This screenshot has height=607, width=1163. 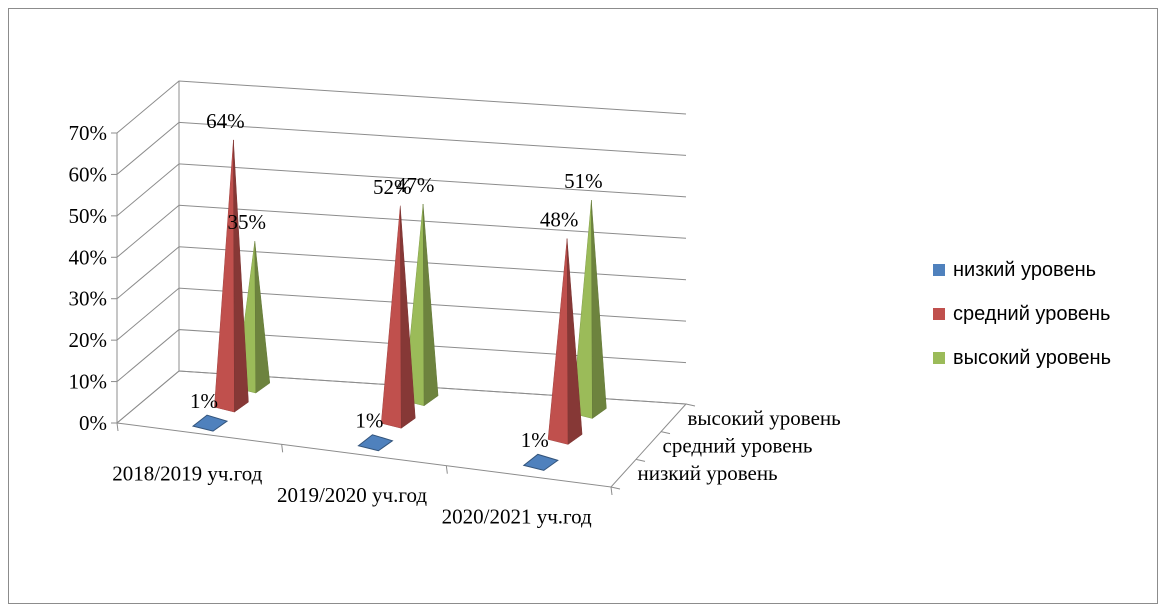 What do you see at coordinates (738, 446) in the screenshot?
I see `depth-axis-label: средний уровень` at bounding box center [738, 446].